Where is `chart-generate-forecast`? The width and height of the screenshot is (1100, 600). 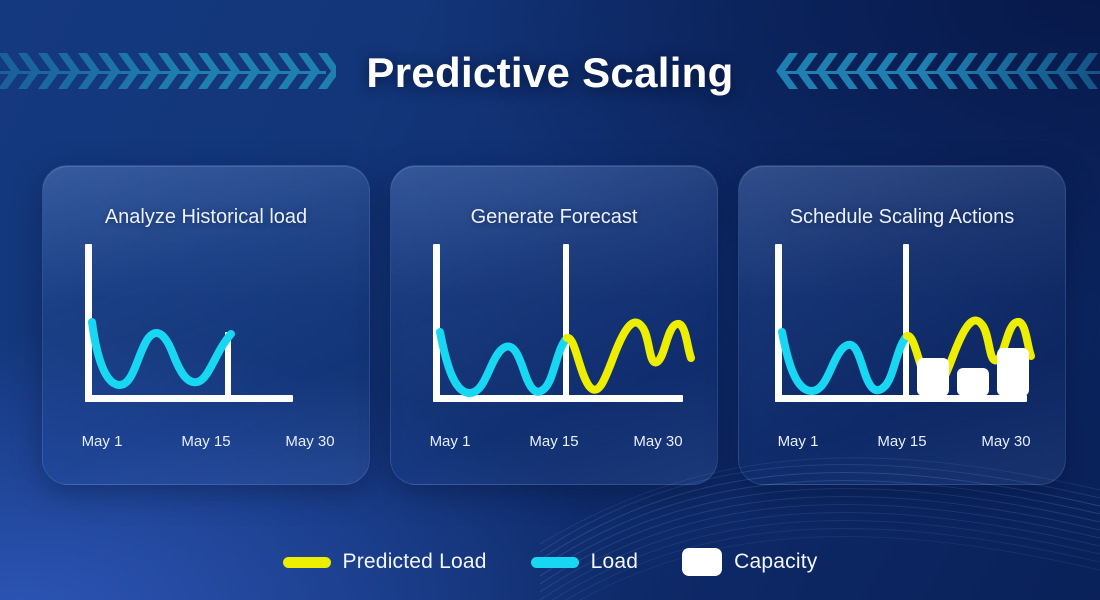
chart-generate-forecast is located at coordinates (564, 323).